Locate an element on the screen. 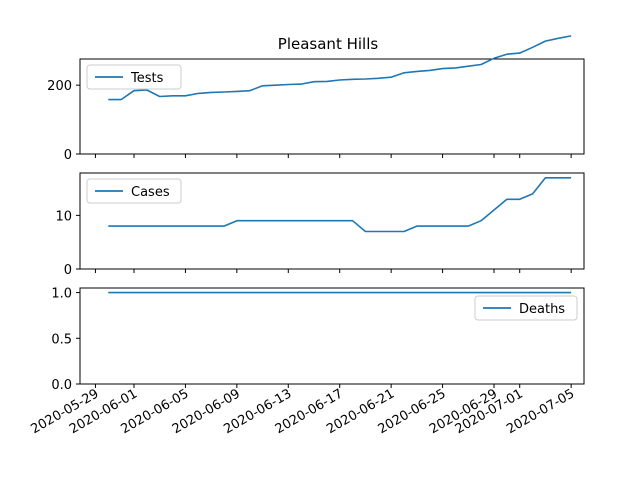 The height and width of the screenshot is (480, 640). chart-title: Pleasant Hills is located at coordinates (328, 44).